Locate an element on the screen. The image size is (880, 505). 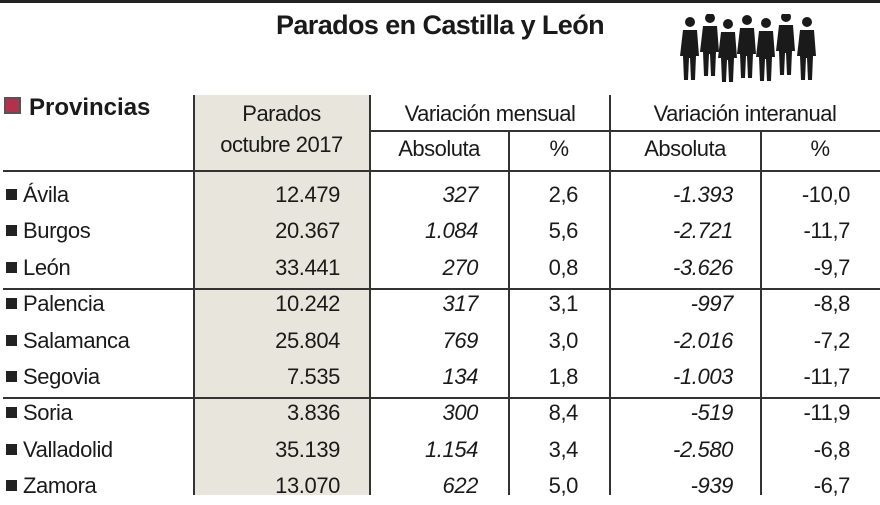
monthly-pct-cell: 3,1 is located at coordinates (563, 304).